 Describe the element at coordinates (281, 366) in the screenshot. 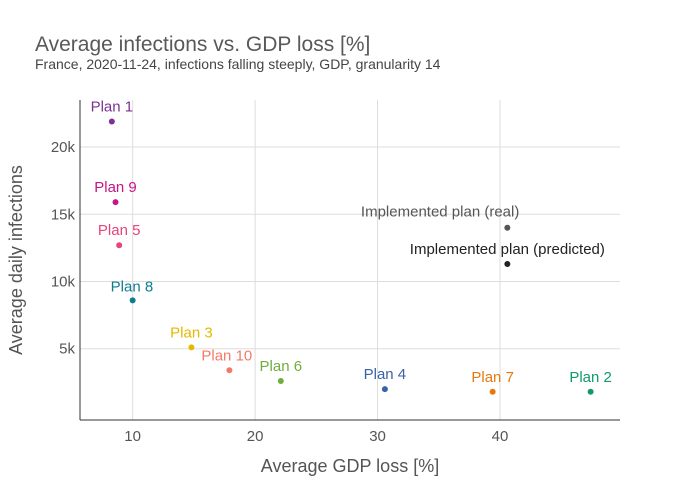

I see `point-label: Plan 6` at that location.